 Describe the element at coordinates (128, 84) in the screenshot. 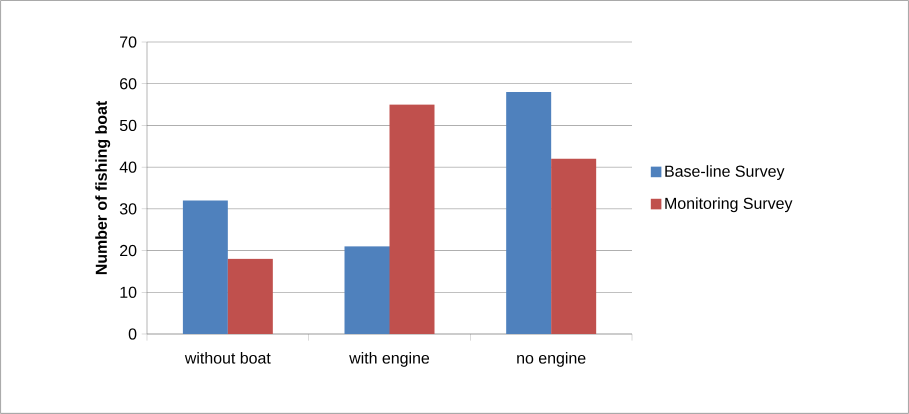

I see `y-tick-label: 60` at that location.